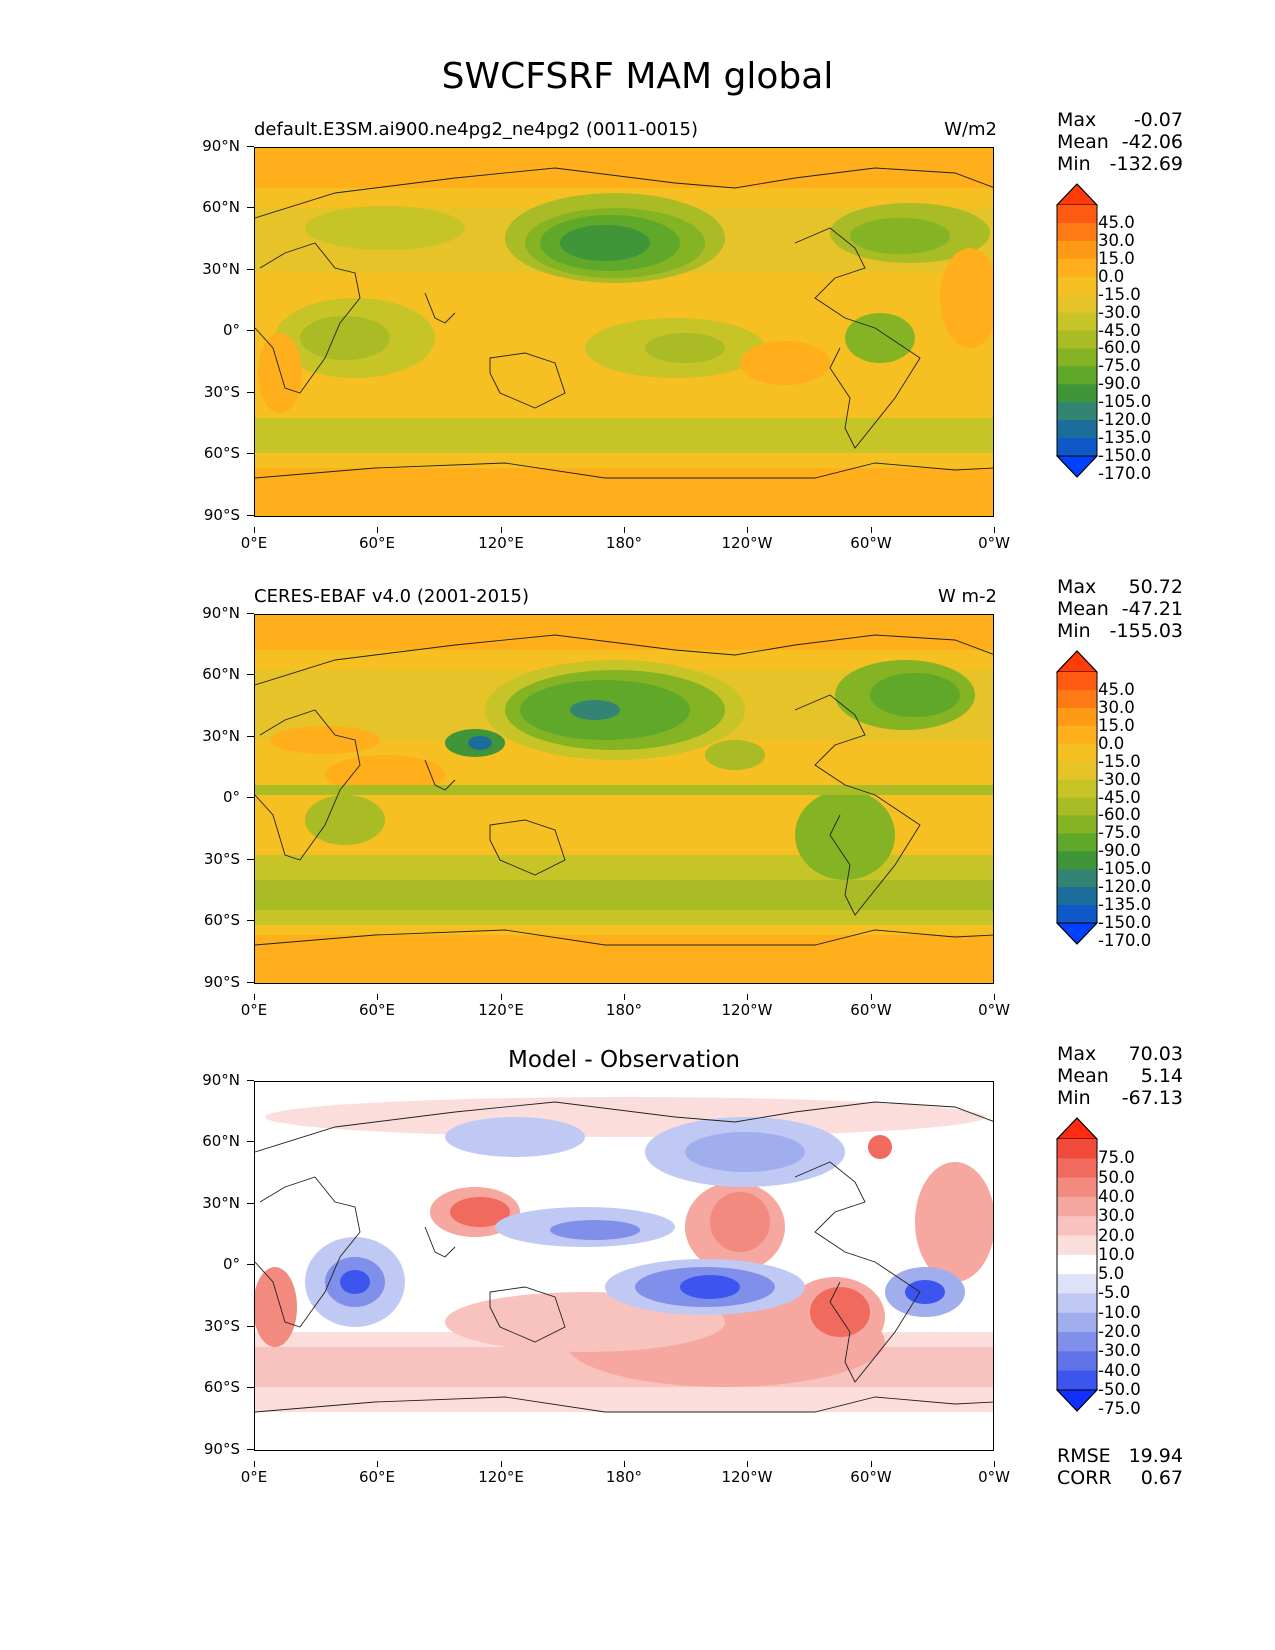  I want to click on stats-box: Max 70.03 Mean 5.14 Min -67.13, so click(1157, 1076).